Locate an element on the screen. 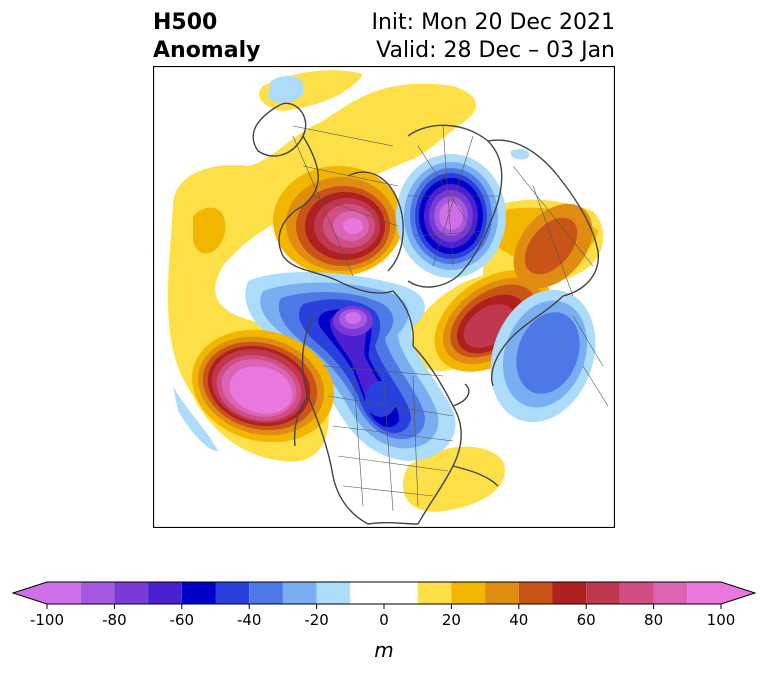 The height and width of the screenshot is (673, 768). colorbar-tick-label: -40 is located at coordinates (249, 620).